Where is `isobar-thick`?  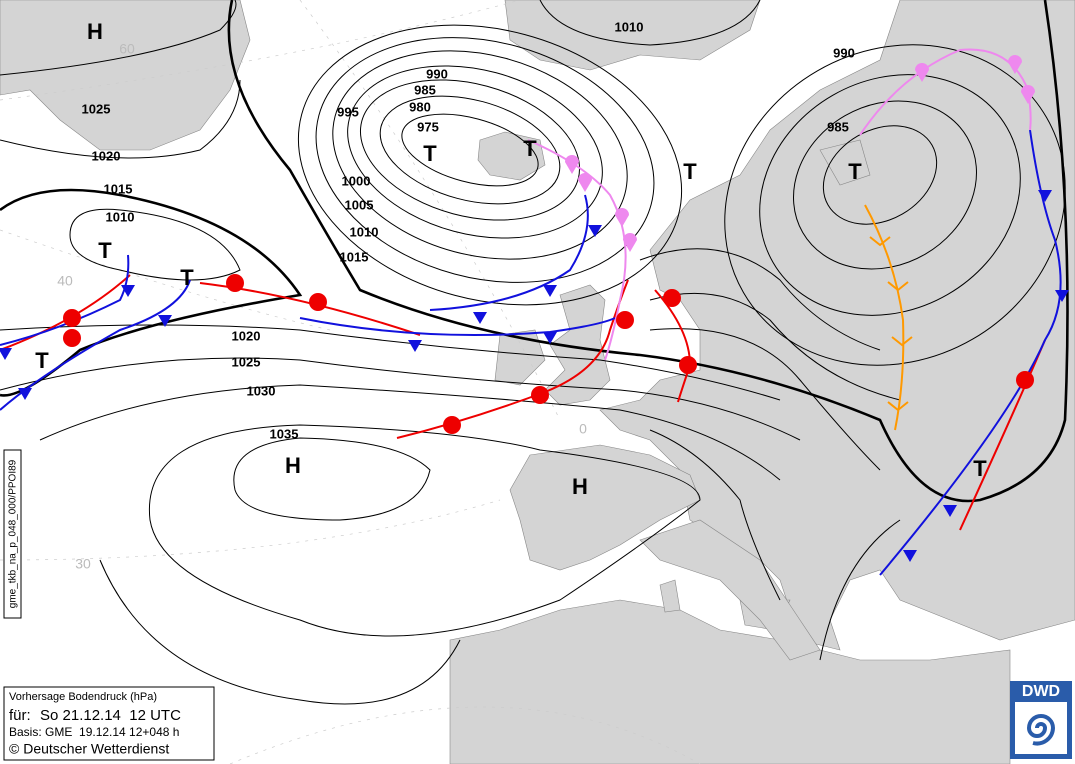 isobar-thick is located at coordinates (151, 292).